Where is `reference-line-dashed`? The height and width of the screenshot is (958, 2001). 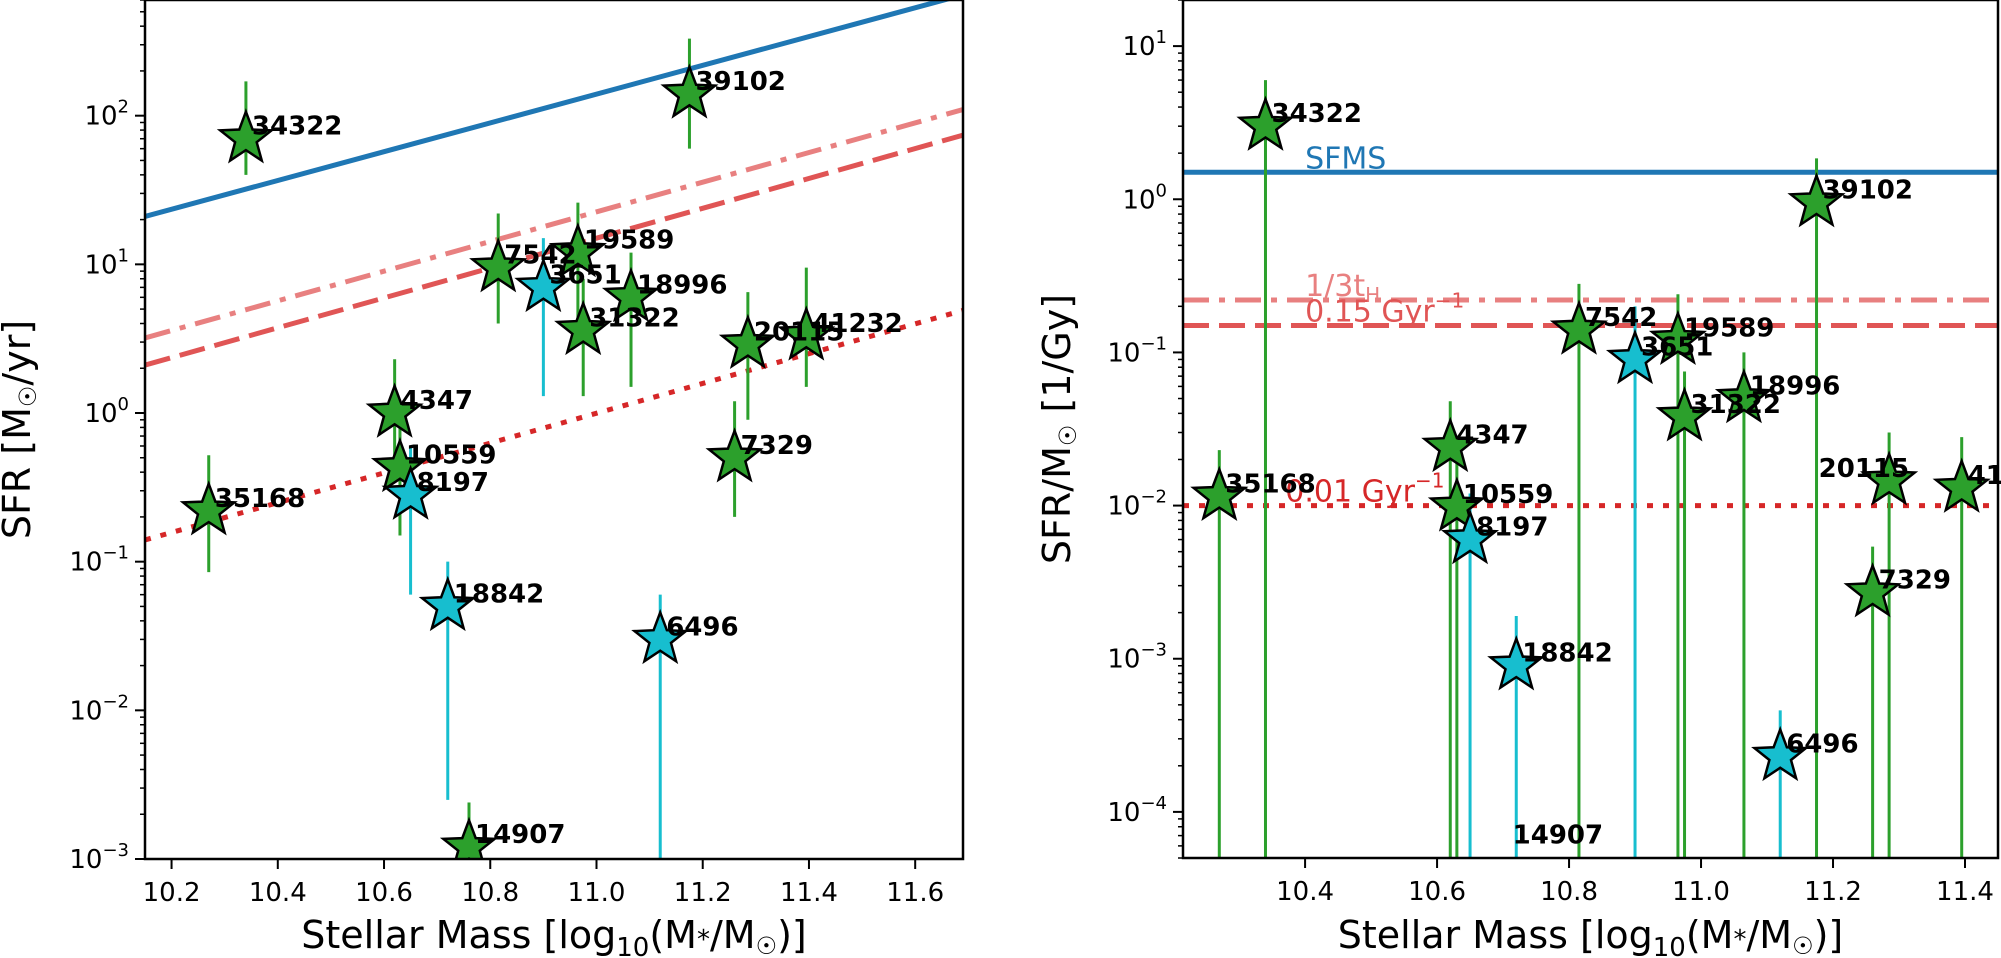 reference-line-dashed is located at coordinates (554, 250).